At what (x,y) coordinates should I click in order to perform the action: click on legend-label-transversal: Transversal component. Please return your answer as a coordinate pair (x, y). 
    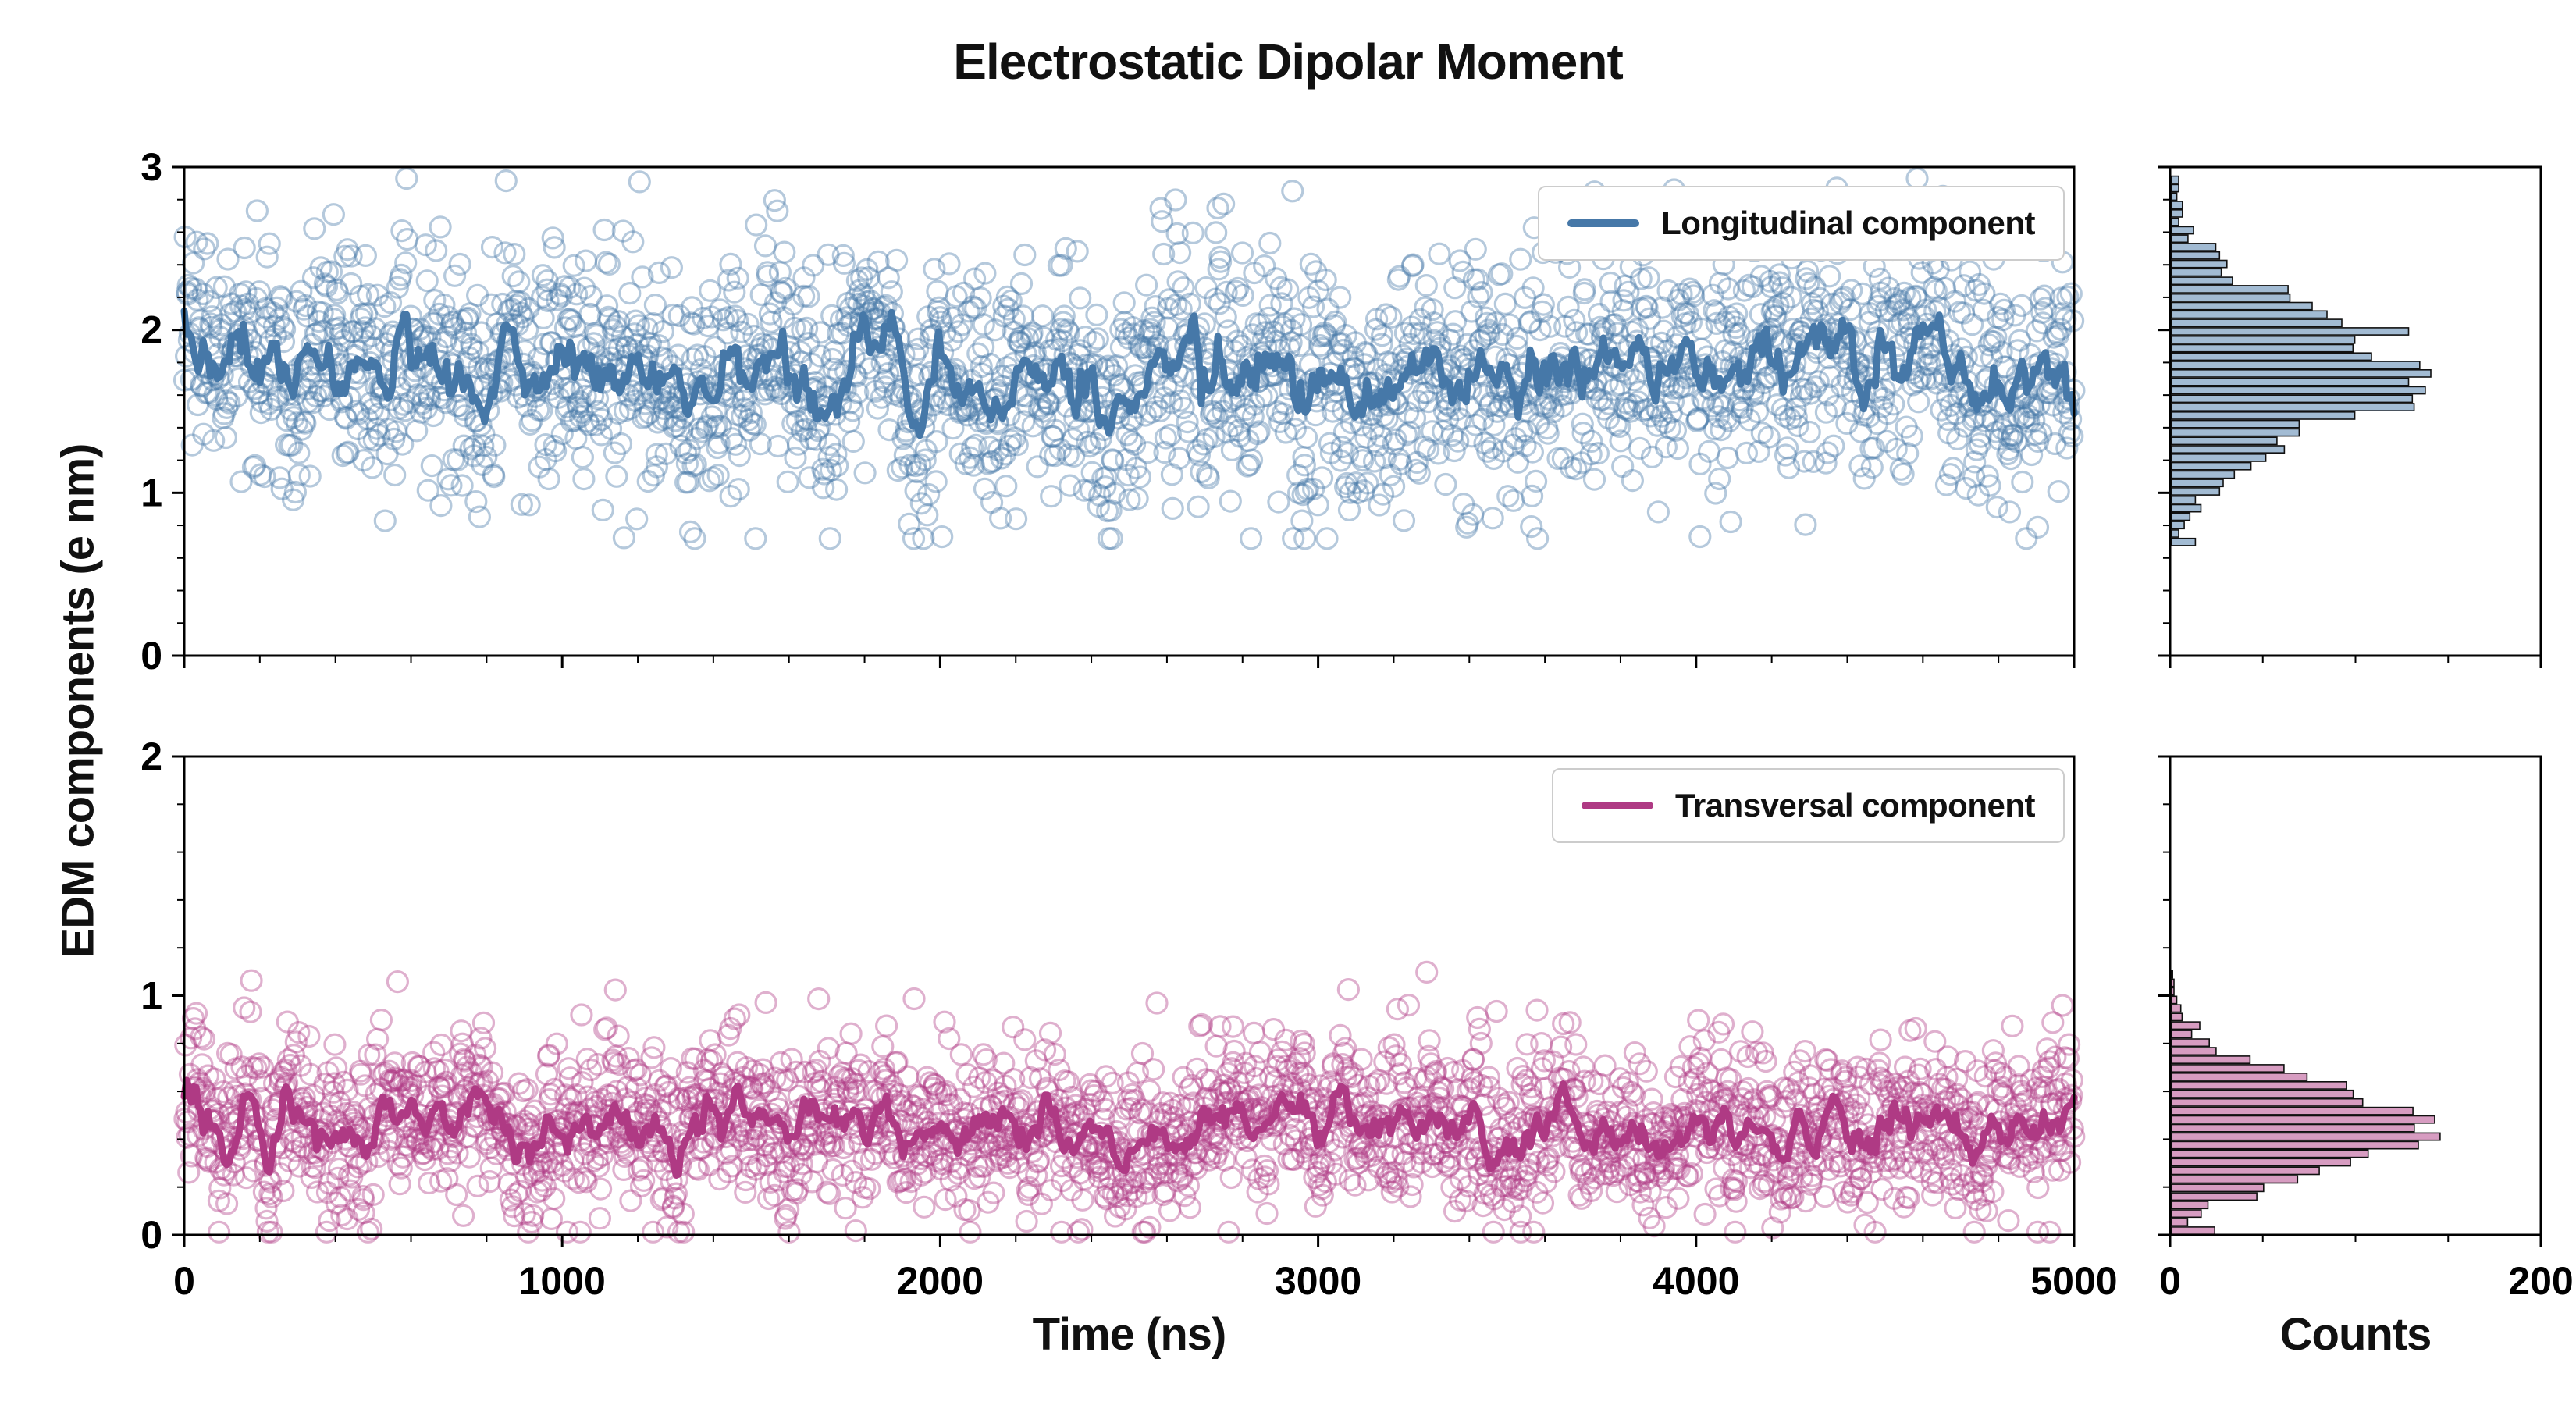
    Looking at the image, I should click on (1855, 806).